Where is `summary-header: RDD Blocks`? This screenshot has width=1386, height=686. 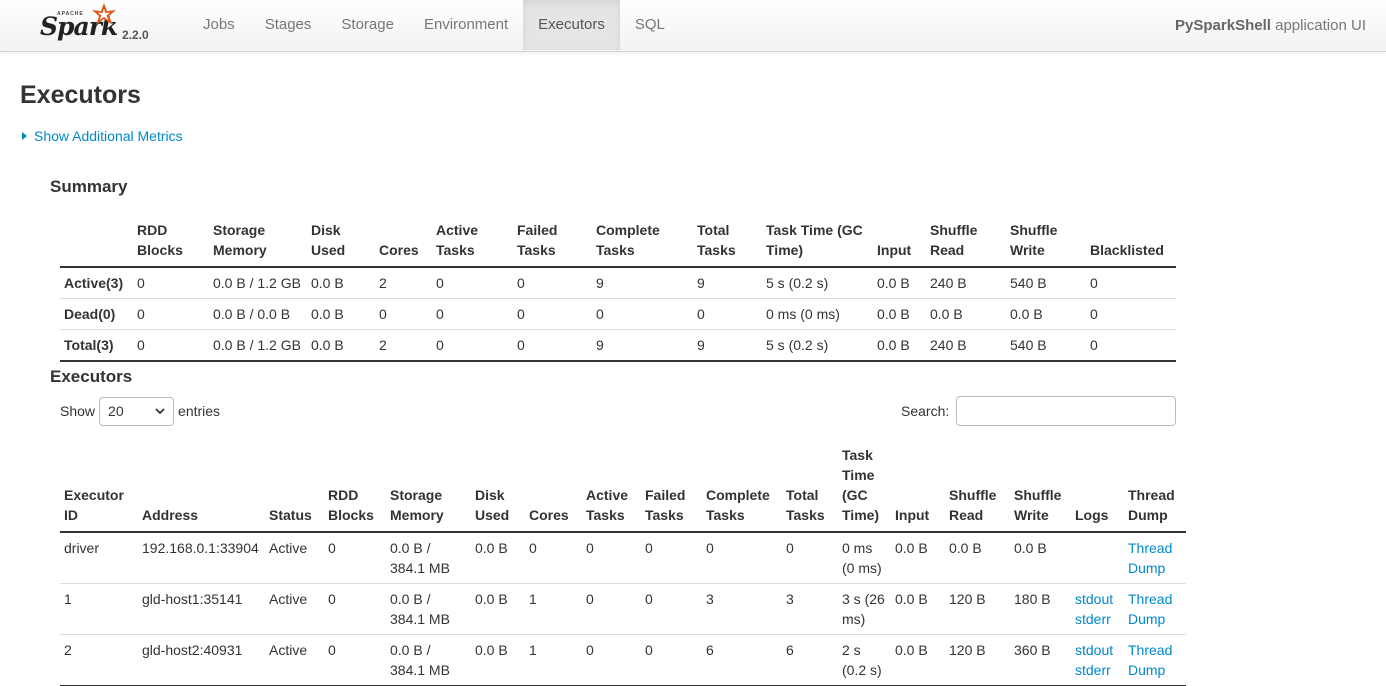
summary-header: RDD Blocks is located at coordinates (171, 241).